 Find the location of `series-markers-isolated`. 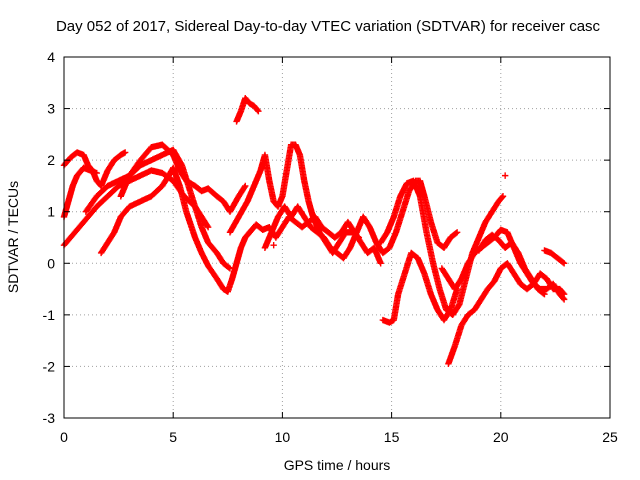

series-markers-isolated is located at coordinates (389, 210).